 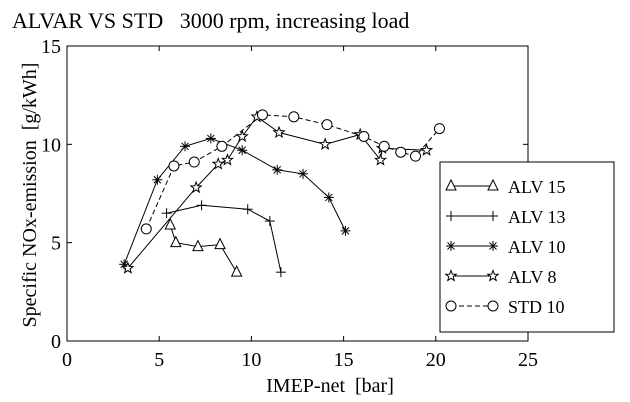 I want to click on y-tick-label: 15, so click(x=51, y=47).